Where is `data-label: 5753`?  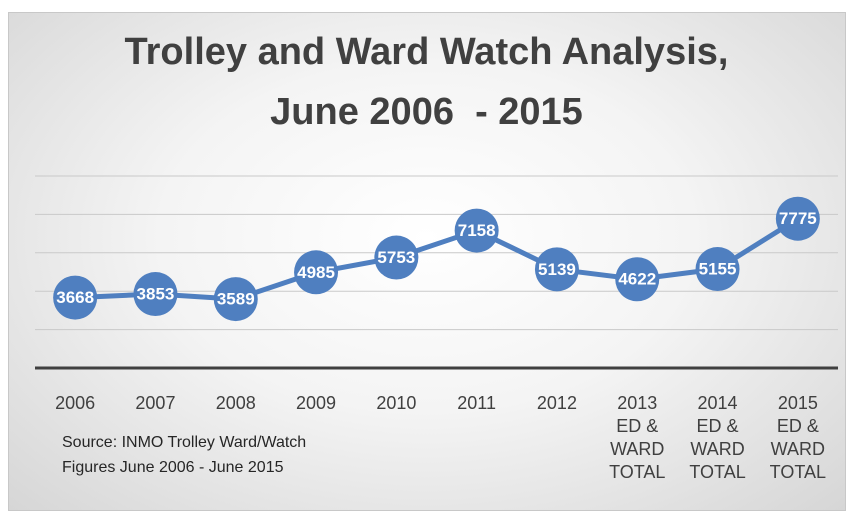
data-label: 5753 is located at coordinates (396, 257).